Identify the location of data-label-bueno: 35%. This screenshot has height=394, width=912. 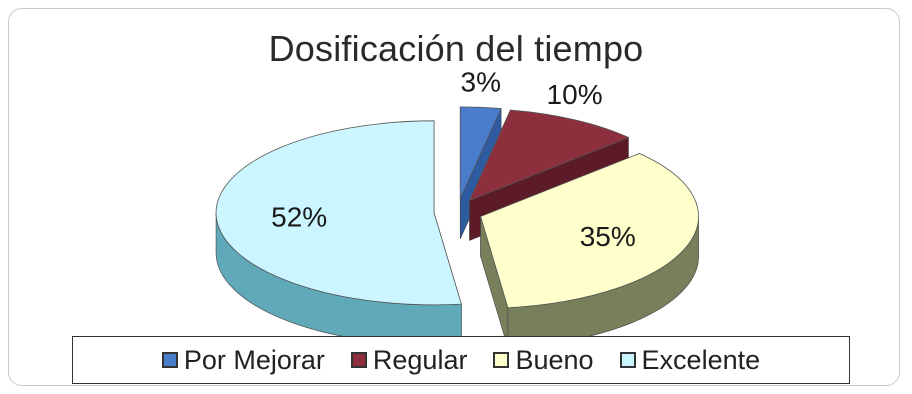
(608, 236).